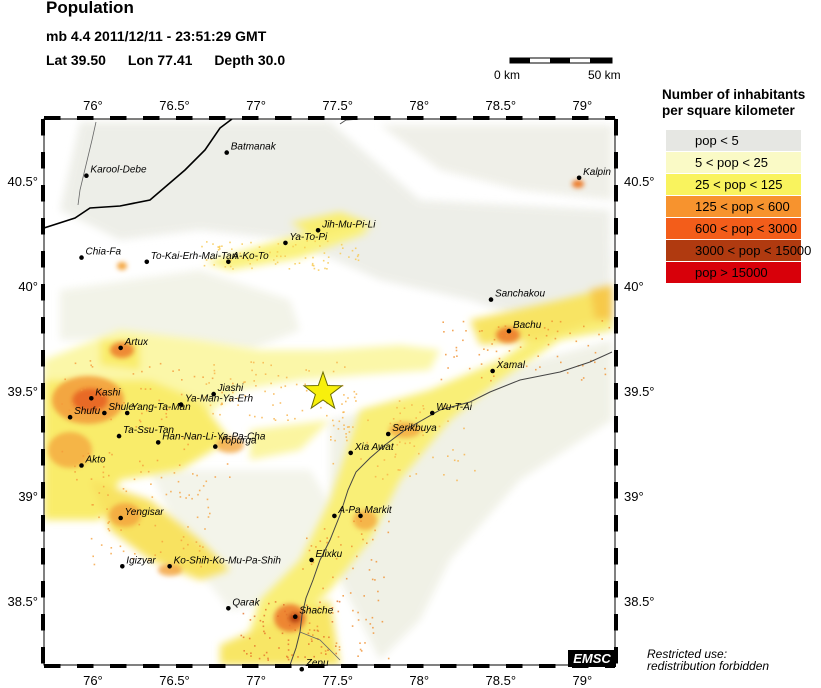 This screenshot has height=688, width=821. Describe the element at coordinates (161, 407) in the screenshot. I see `city-label: Yang-Ta-Man` at that location.